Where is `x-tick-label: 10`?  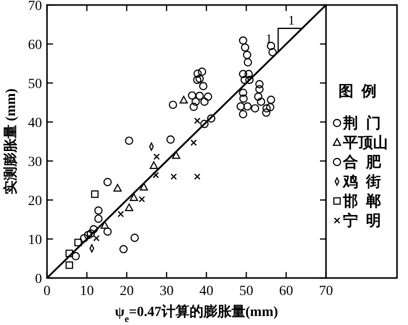 x-tick-label: 10 is located at coordinates (87, 291).